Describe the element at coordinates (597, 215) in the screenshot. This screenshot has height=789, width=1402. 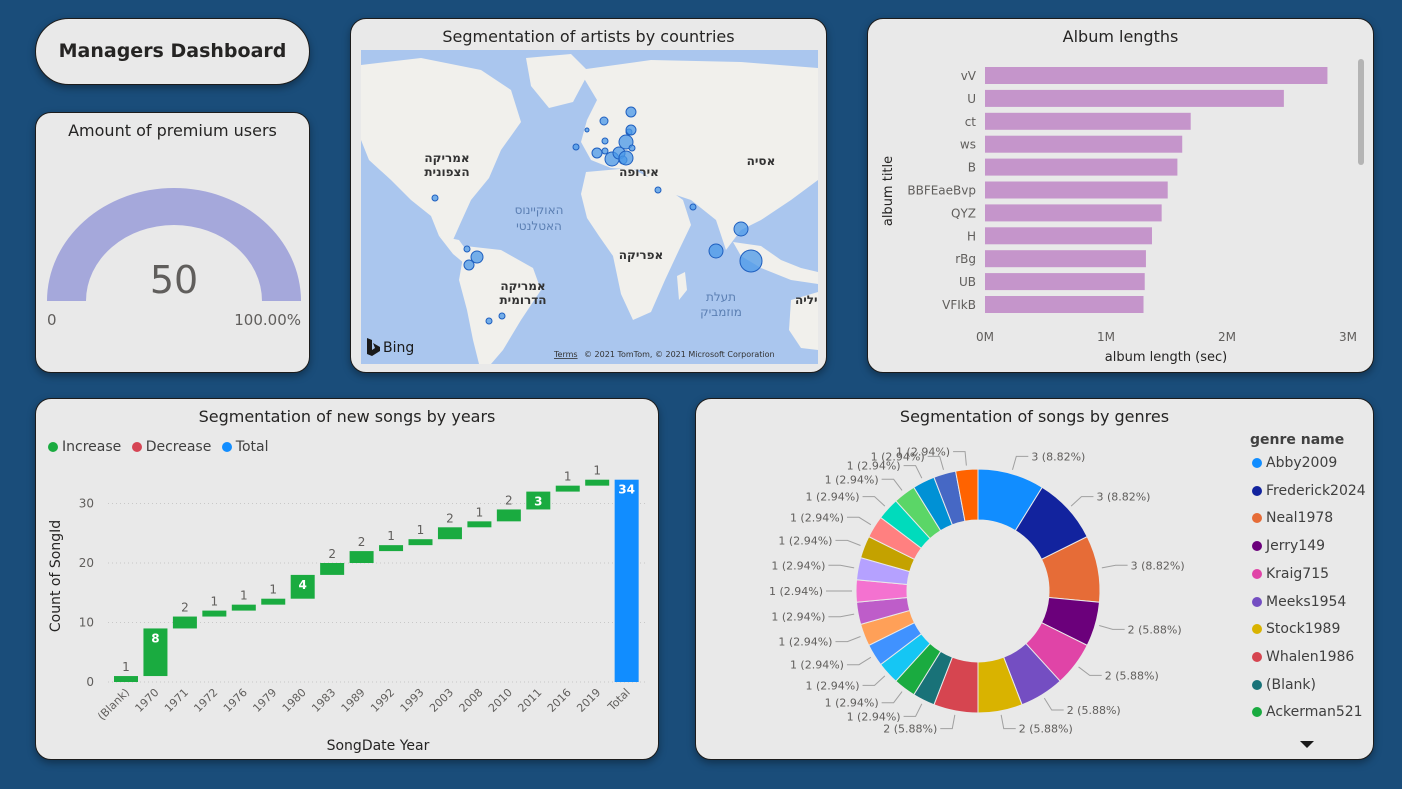
I see `artist-bubbles` at that location.